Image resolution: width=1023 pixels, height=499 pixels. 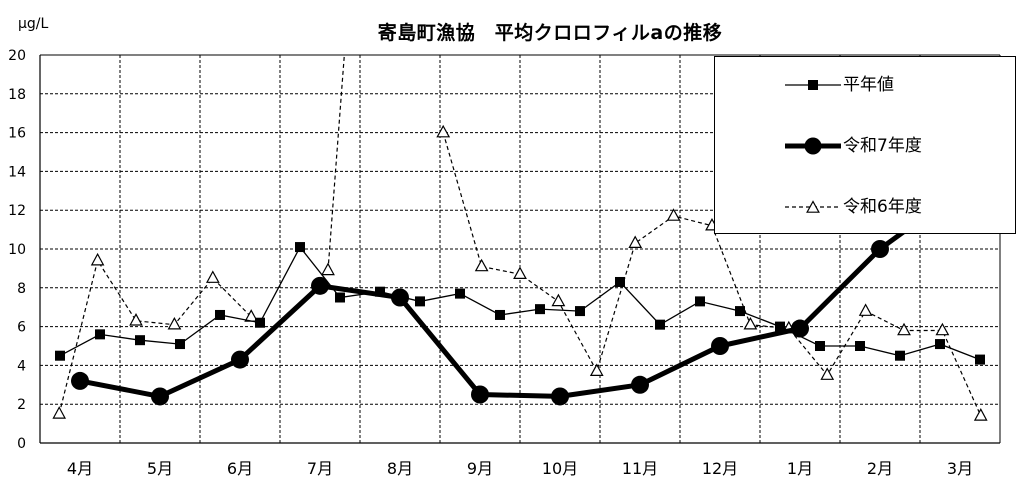 I want to click on x-tick-label: 11月, so click(x=640, y=468).